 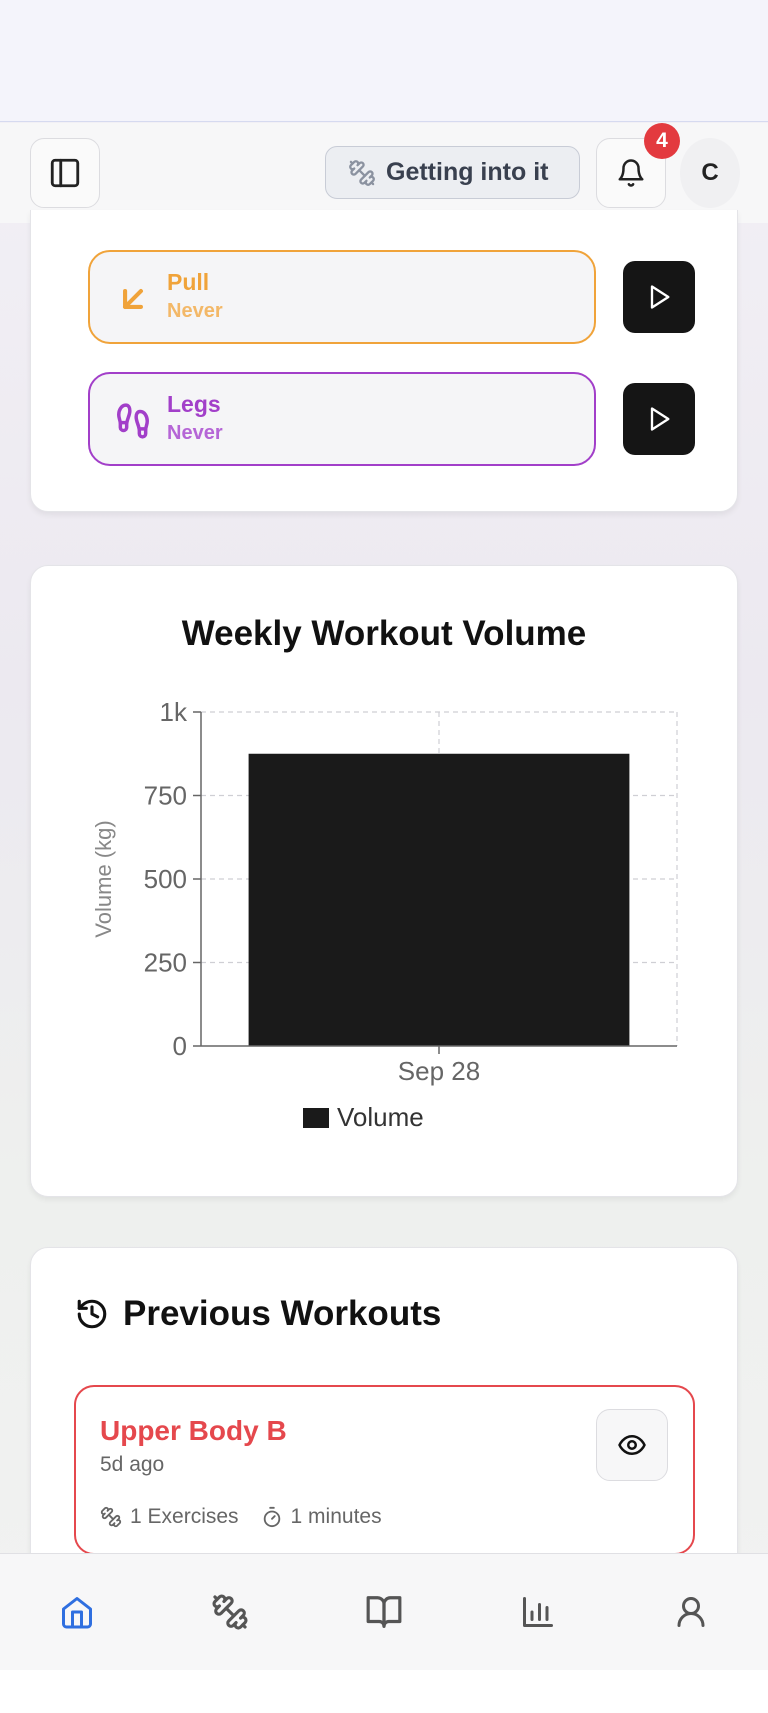 I want to click on timer-icon, so click(x=271, y=1517).